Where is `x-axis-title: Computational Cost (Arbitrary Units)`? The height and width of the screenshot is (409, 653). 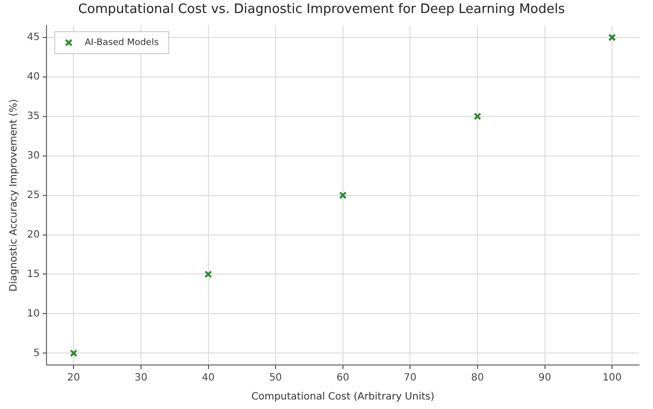
x-axis-title: Computational Cost (Arbitrary Units) is located at coordinates (342, 397).